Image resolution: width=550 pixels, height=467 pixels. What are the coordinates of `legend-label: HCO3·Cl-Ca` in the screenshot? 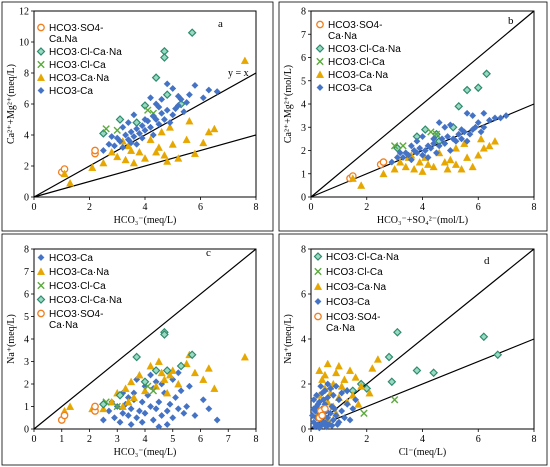 It's located at (356, 62).